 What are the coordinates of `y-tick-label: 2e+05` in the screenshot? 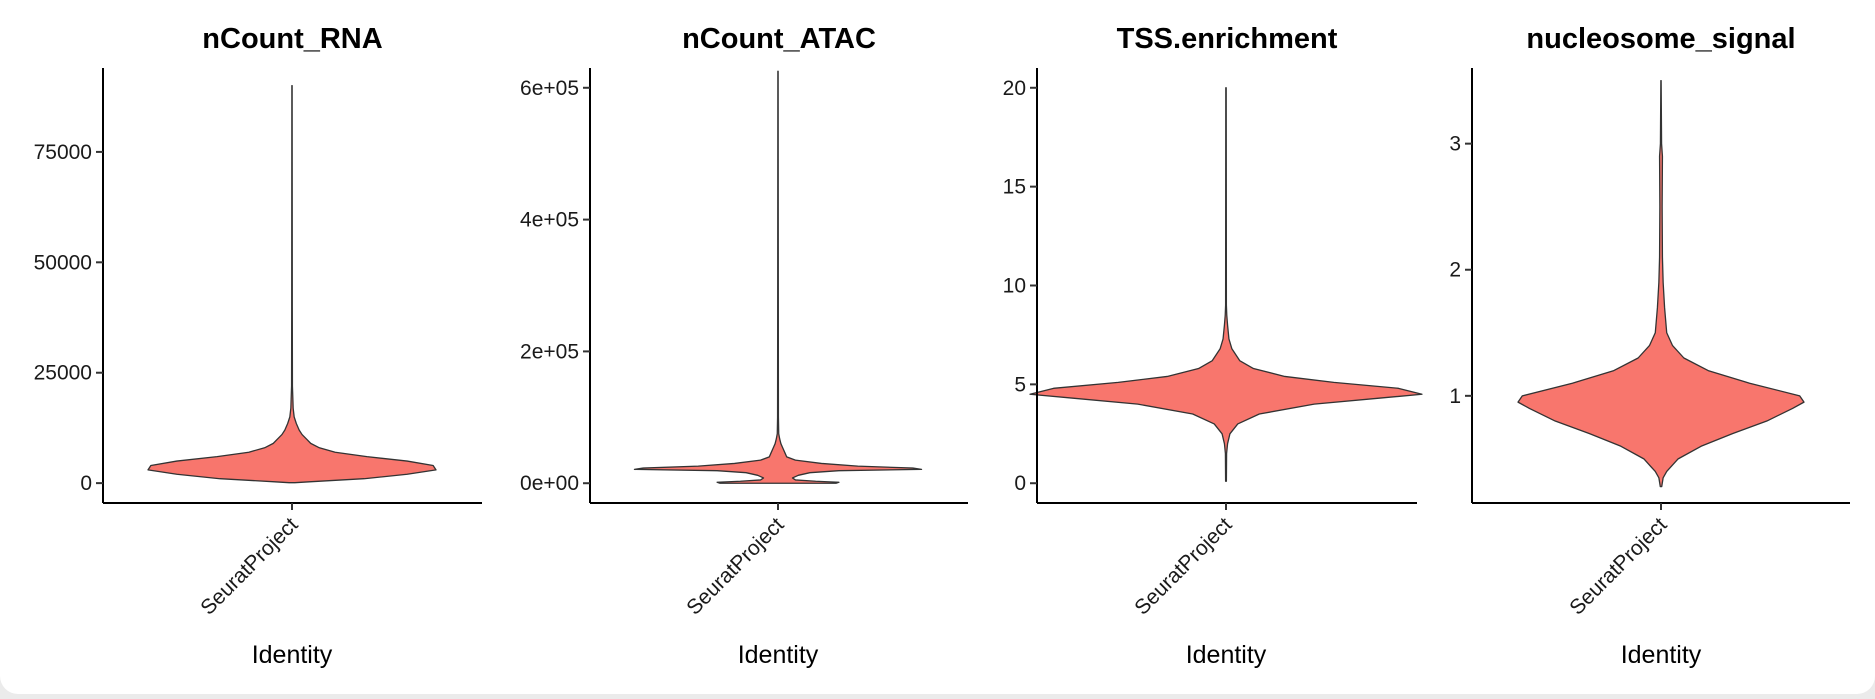 It's located at (549, 351).